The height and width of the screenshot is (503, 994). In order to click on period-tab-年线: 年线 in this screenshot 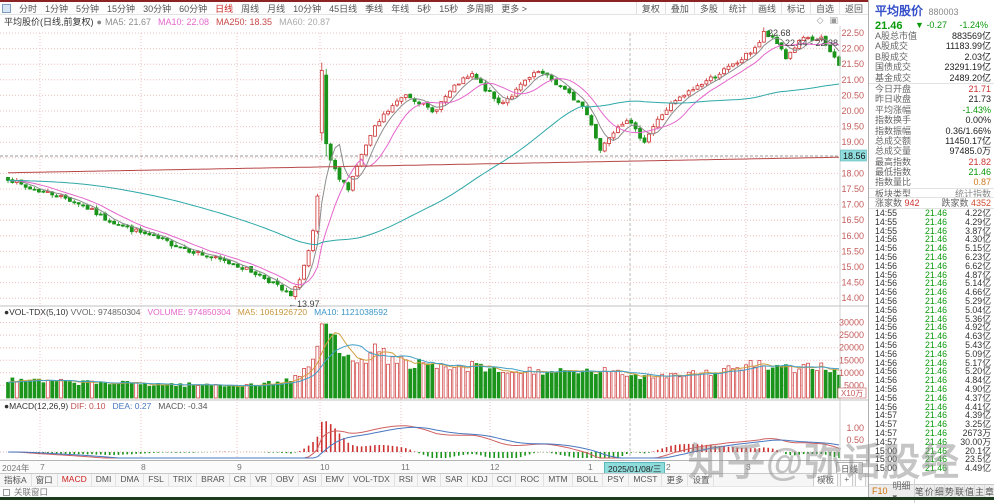, I will do `click(400, 8)`.